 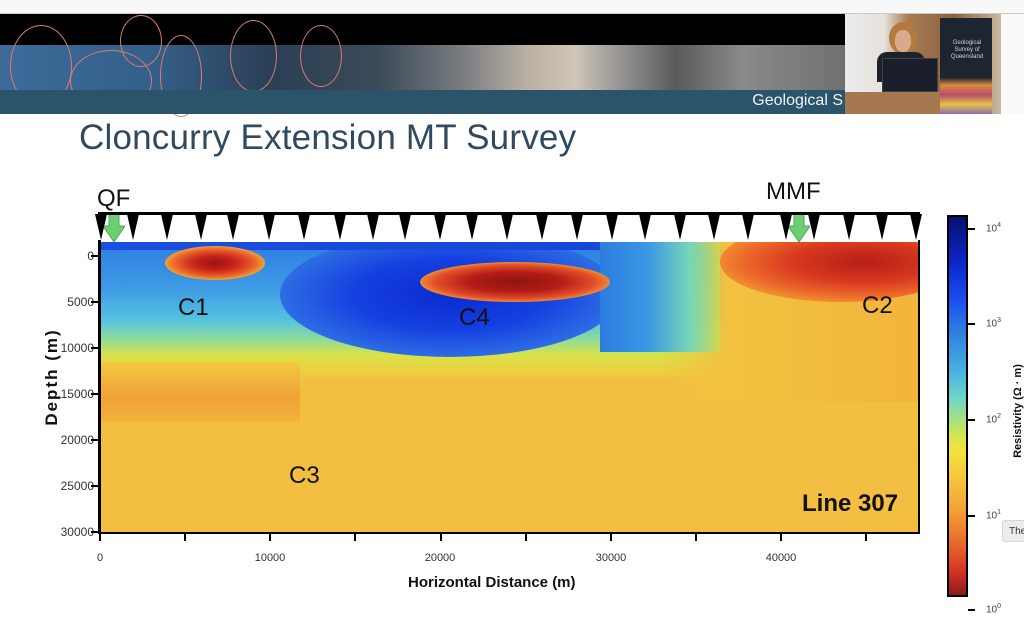 I want to click on slide-title: Cloncurry Extension MT Survey, so click(x=328, y=137).